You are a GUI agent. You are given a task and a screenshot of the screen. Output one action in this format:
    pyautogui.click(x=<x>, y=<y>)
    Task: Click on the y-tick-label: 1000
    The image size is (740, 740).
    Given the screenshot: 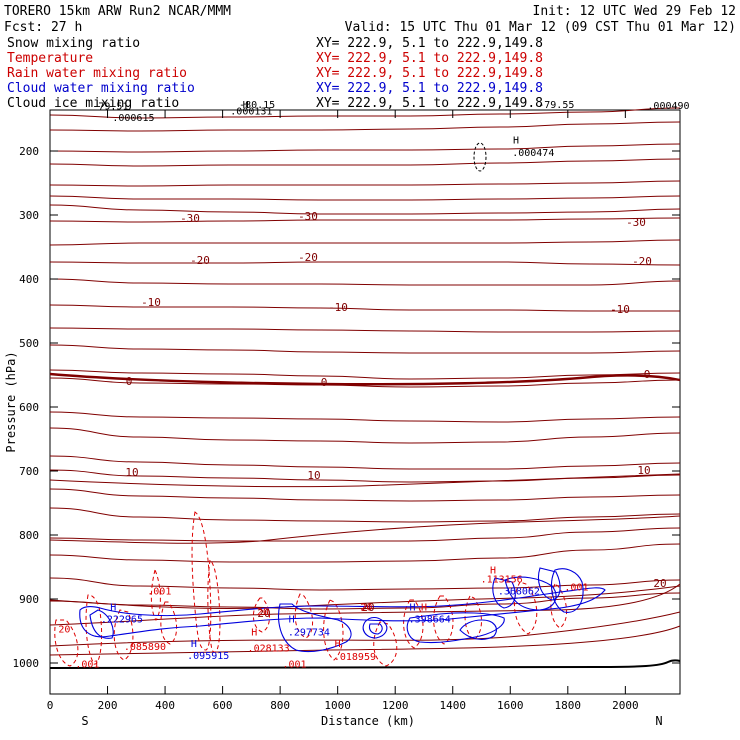 What is the action you would take?
    pyautogui.click(x=26, y=663)
    